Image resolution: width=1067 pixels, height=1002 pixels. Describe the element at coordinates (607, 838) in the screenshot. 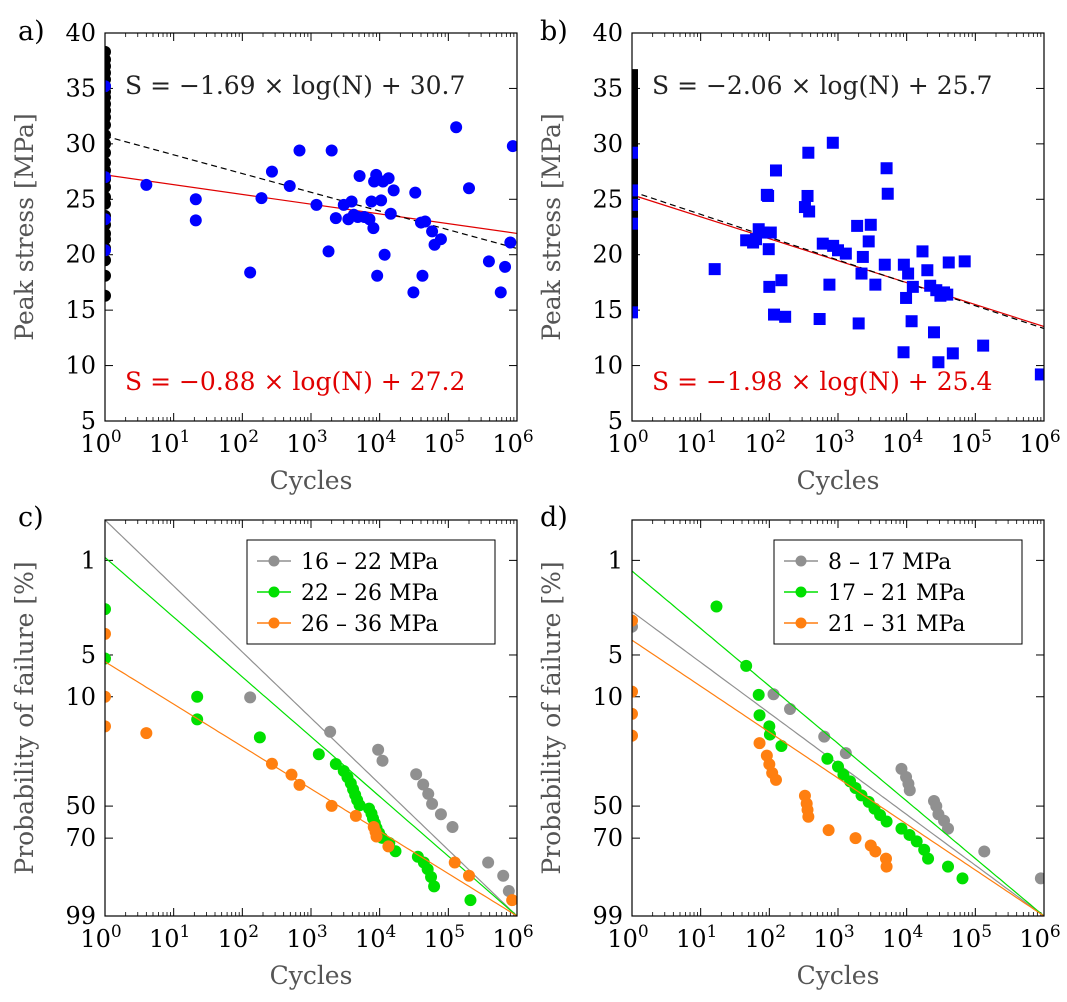

I see `y-tick-label: 70` at that location.